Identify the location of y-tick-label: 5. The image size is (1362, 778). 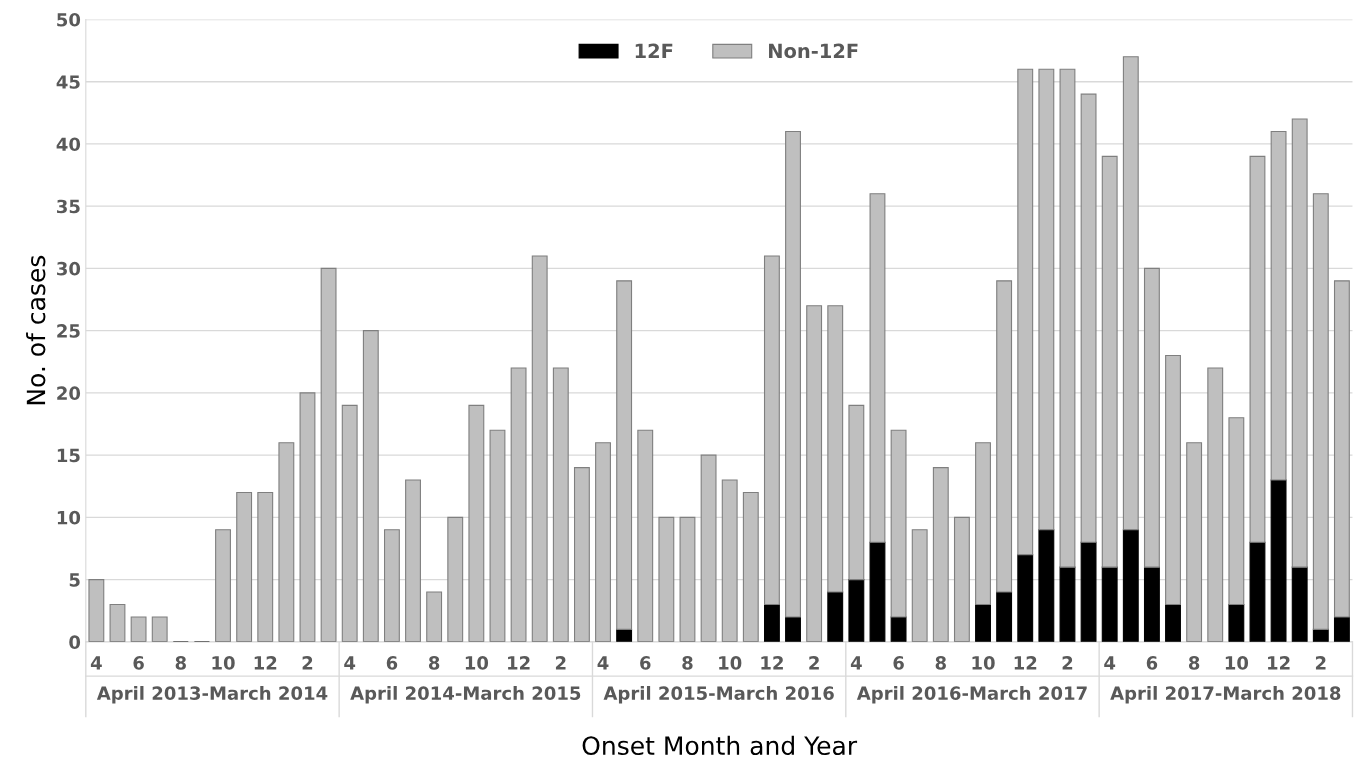
(74, 580).